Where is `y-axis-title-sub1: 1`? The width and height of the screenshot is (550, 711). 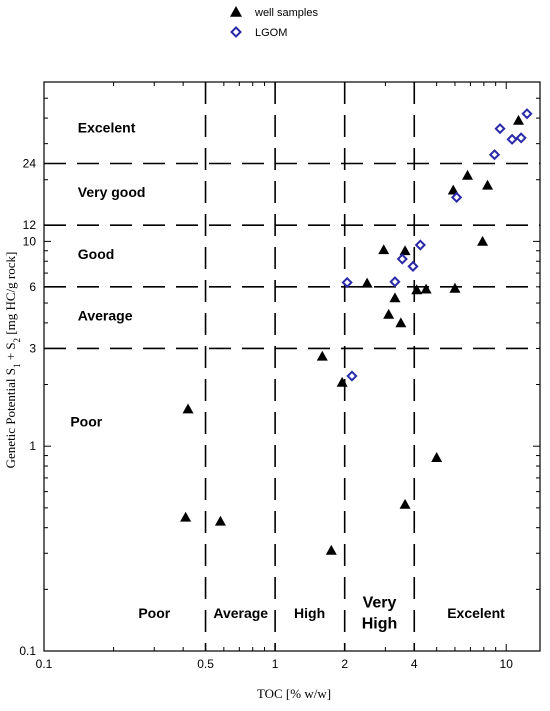 y-axis-title-sub1: 1 is located at coordinates (17, 365).